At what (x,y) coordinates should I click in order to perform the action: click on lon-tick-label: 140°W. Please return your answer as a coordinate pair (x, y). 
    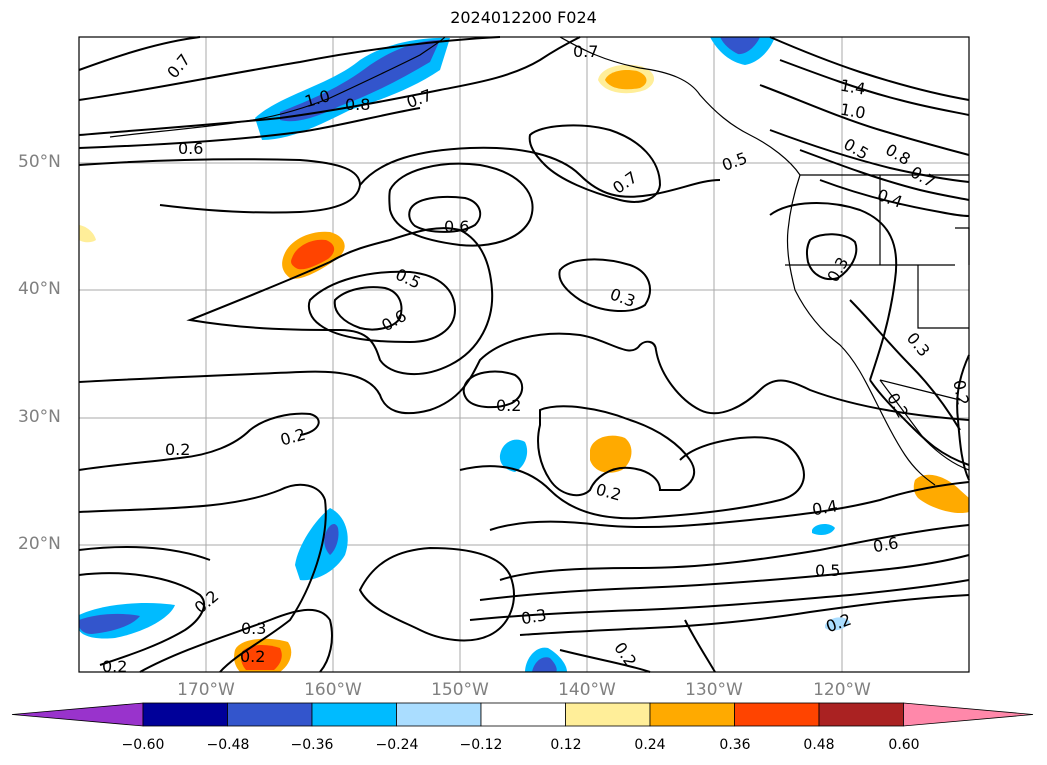
    Looking at the image, I should click on (587, 690).